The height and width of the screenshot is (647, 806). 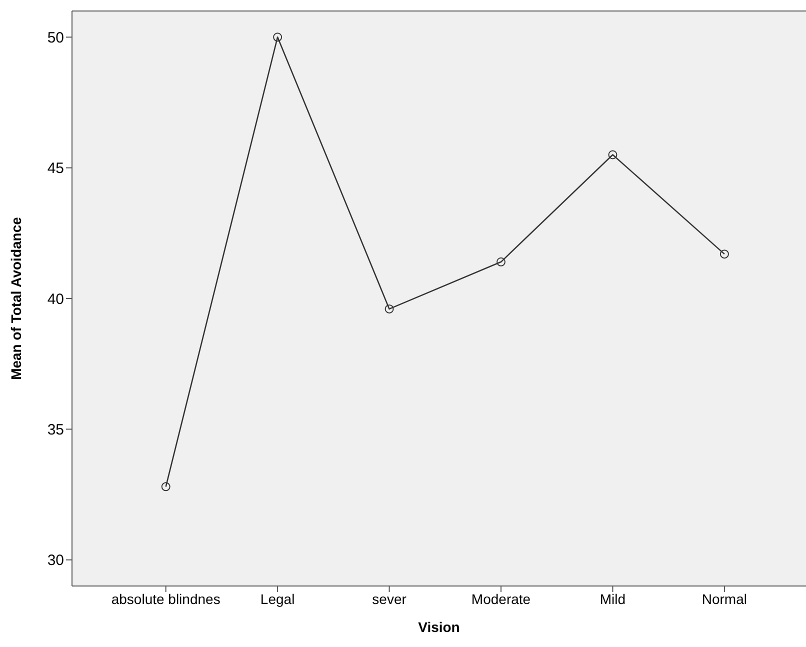 What do you see at coordinates (55, 37) in the screenshot?
I see `y-tick-label: 50` at bounding box center [55, 37].